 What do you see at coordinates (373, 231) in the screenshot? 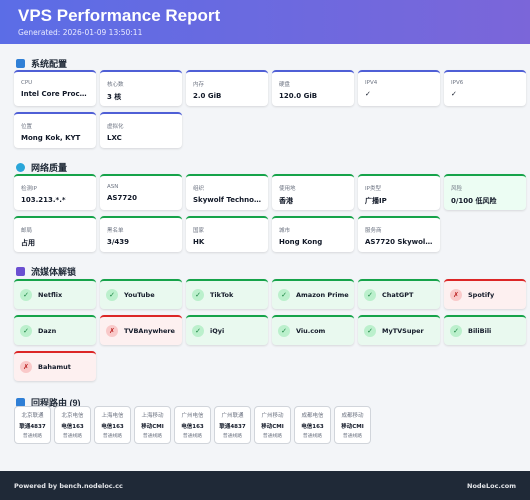
I see `card-label: 服务商` at bounding box center [373, 231].